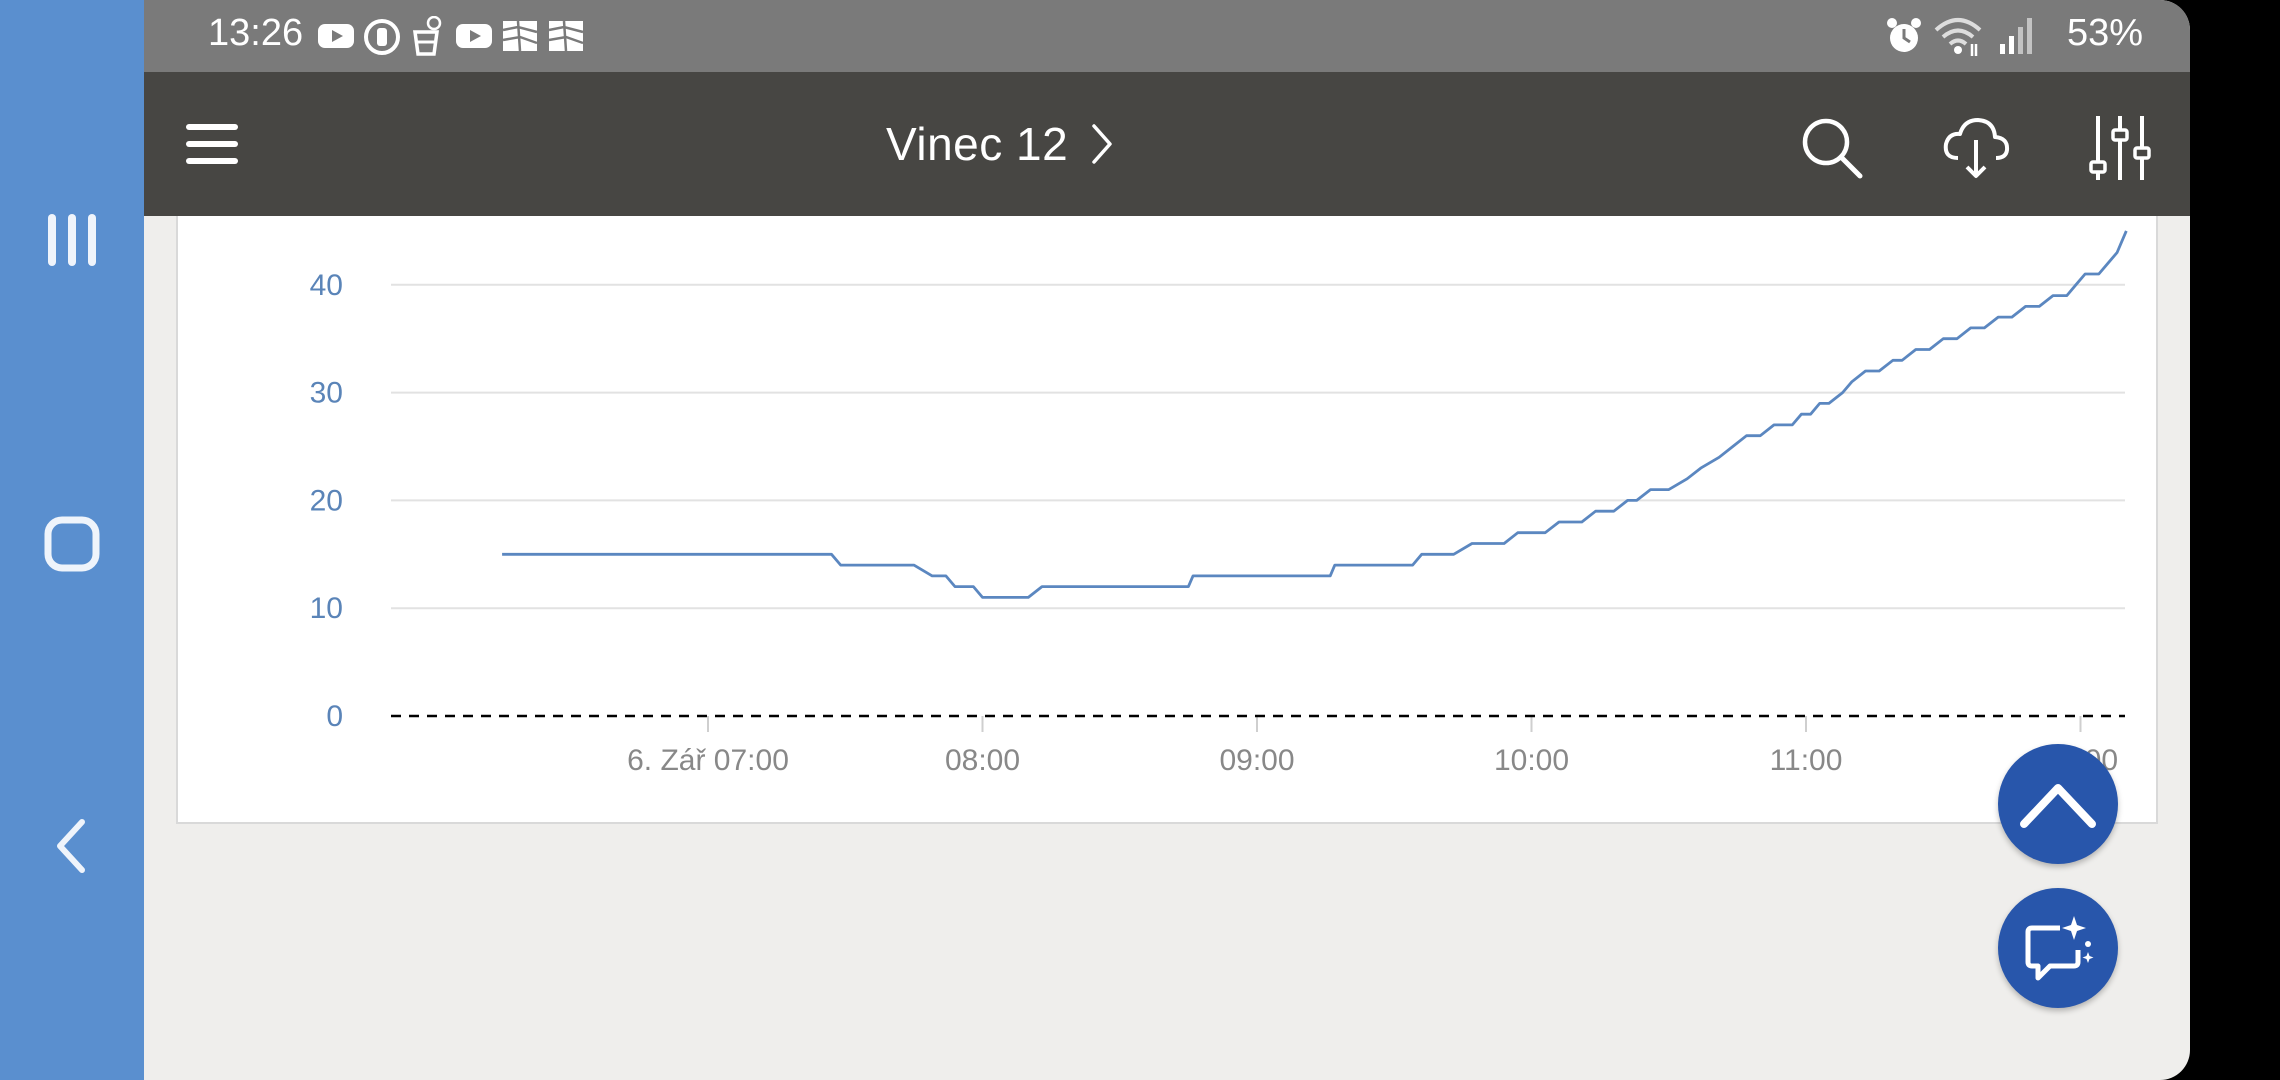  I want to click on recents-icon, so click(72, 240).